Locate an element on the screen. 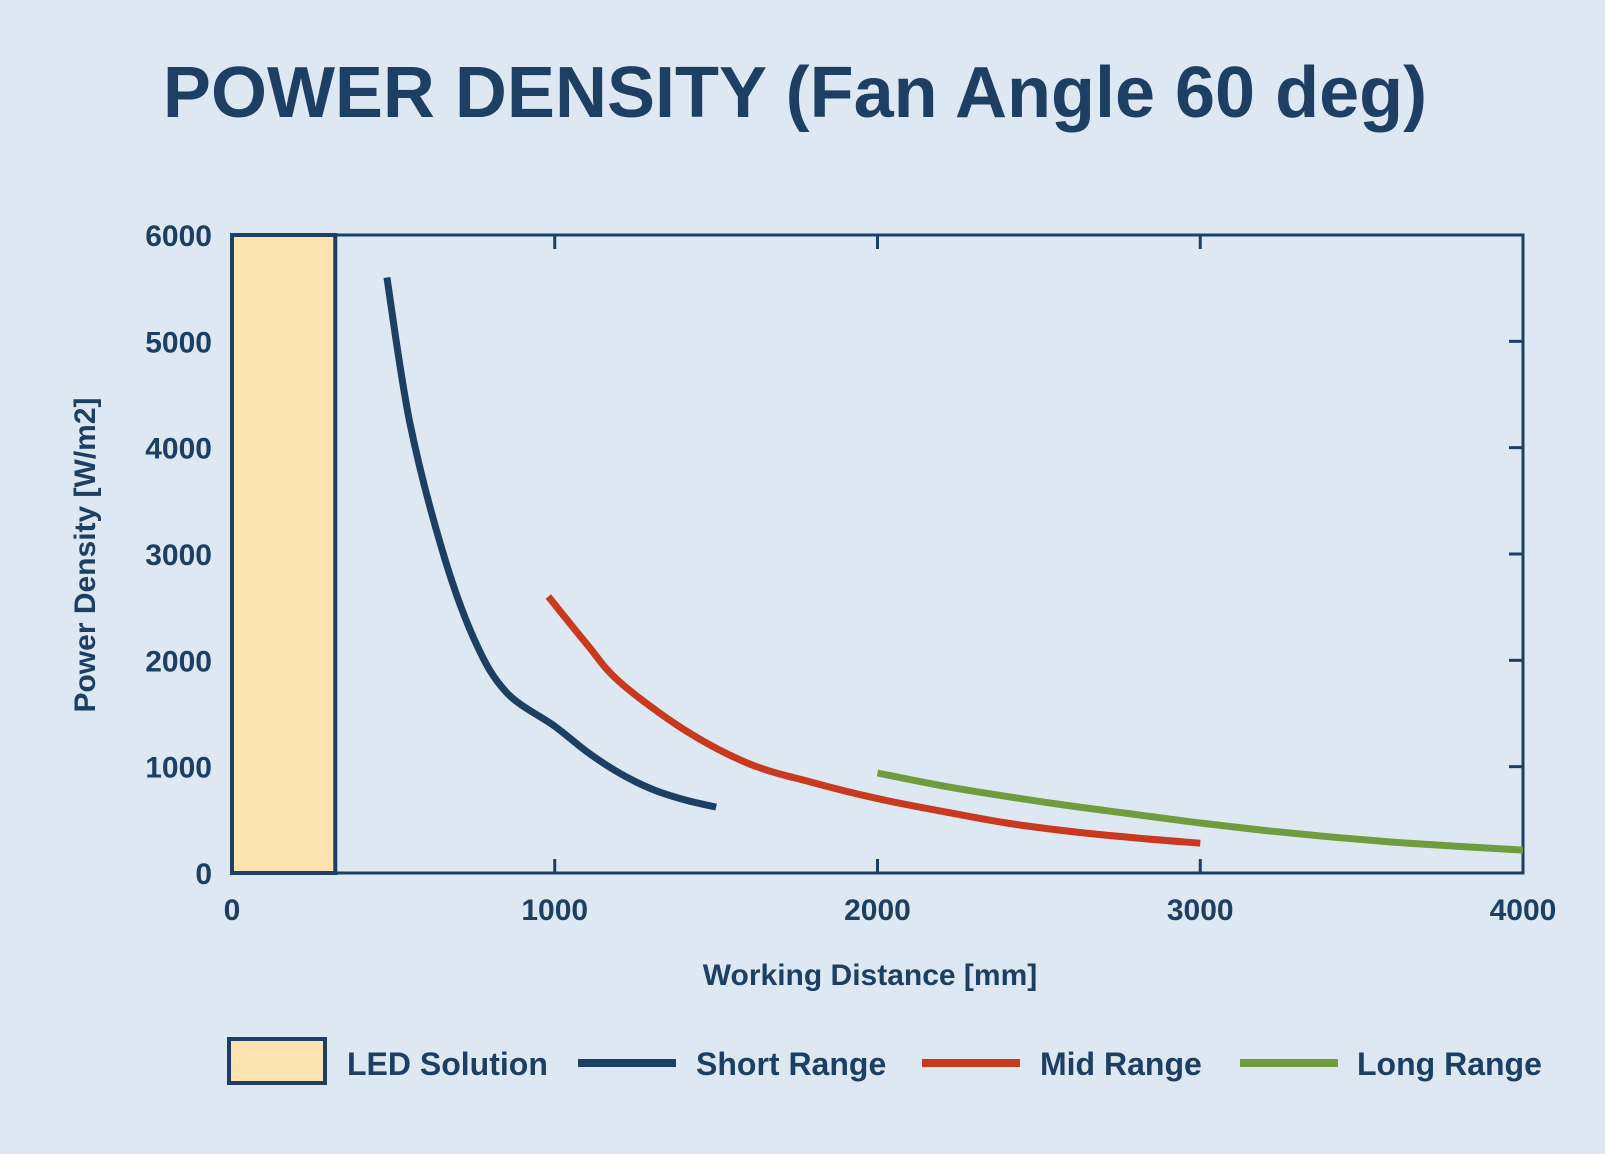 This screenshot has width=1605, height=1154. y-tick-label: 1000 is located at coordinates (178, 768).